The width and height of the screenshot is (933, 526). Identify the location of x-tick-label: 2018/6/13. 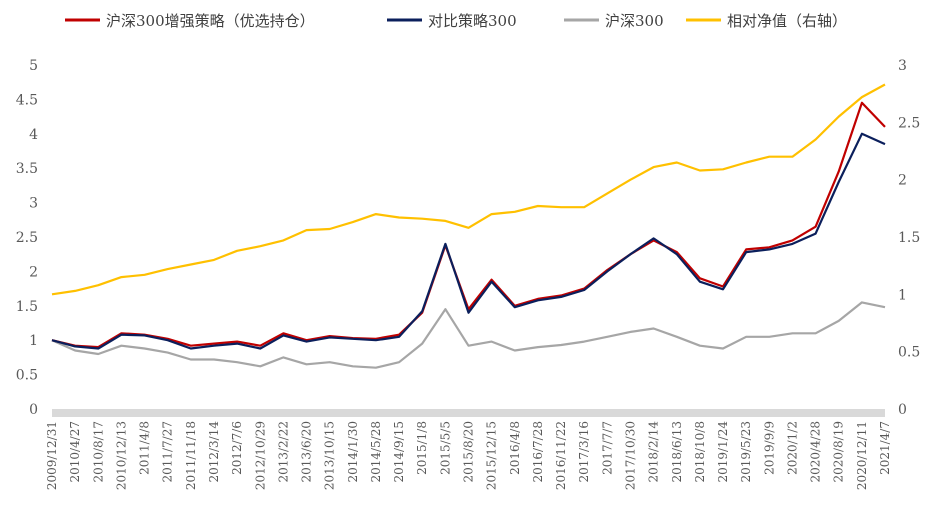
(677, 452).